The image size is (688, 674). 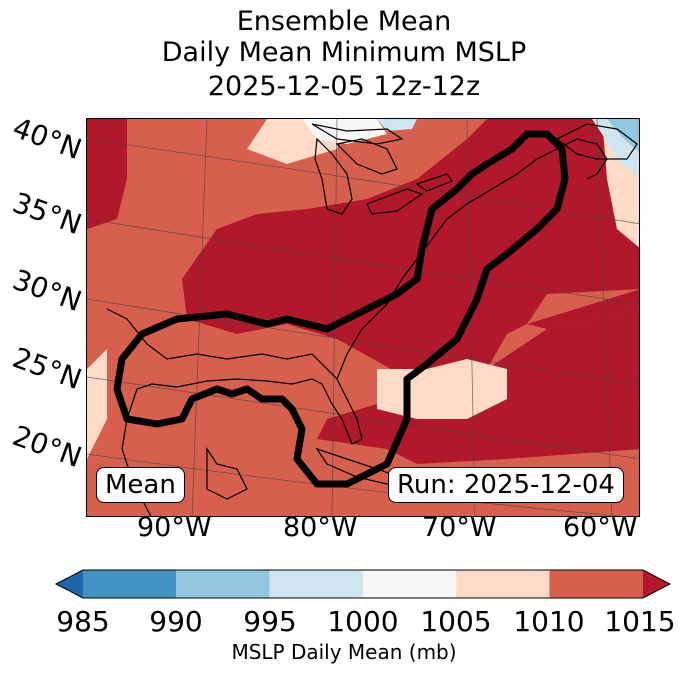 I want to click on lat-label-40: 40°N, so click(x=47, y=138).